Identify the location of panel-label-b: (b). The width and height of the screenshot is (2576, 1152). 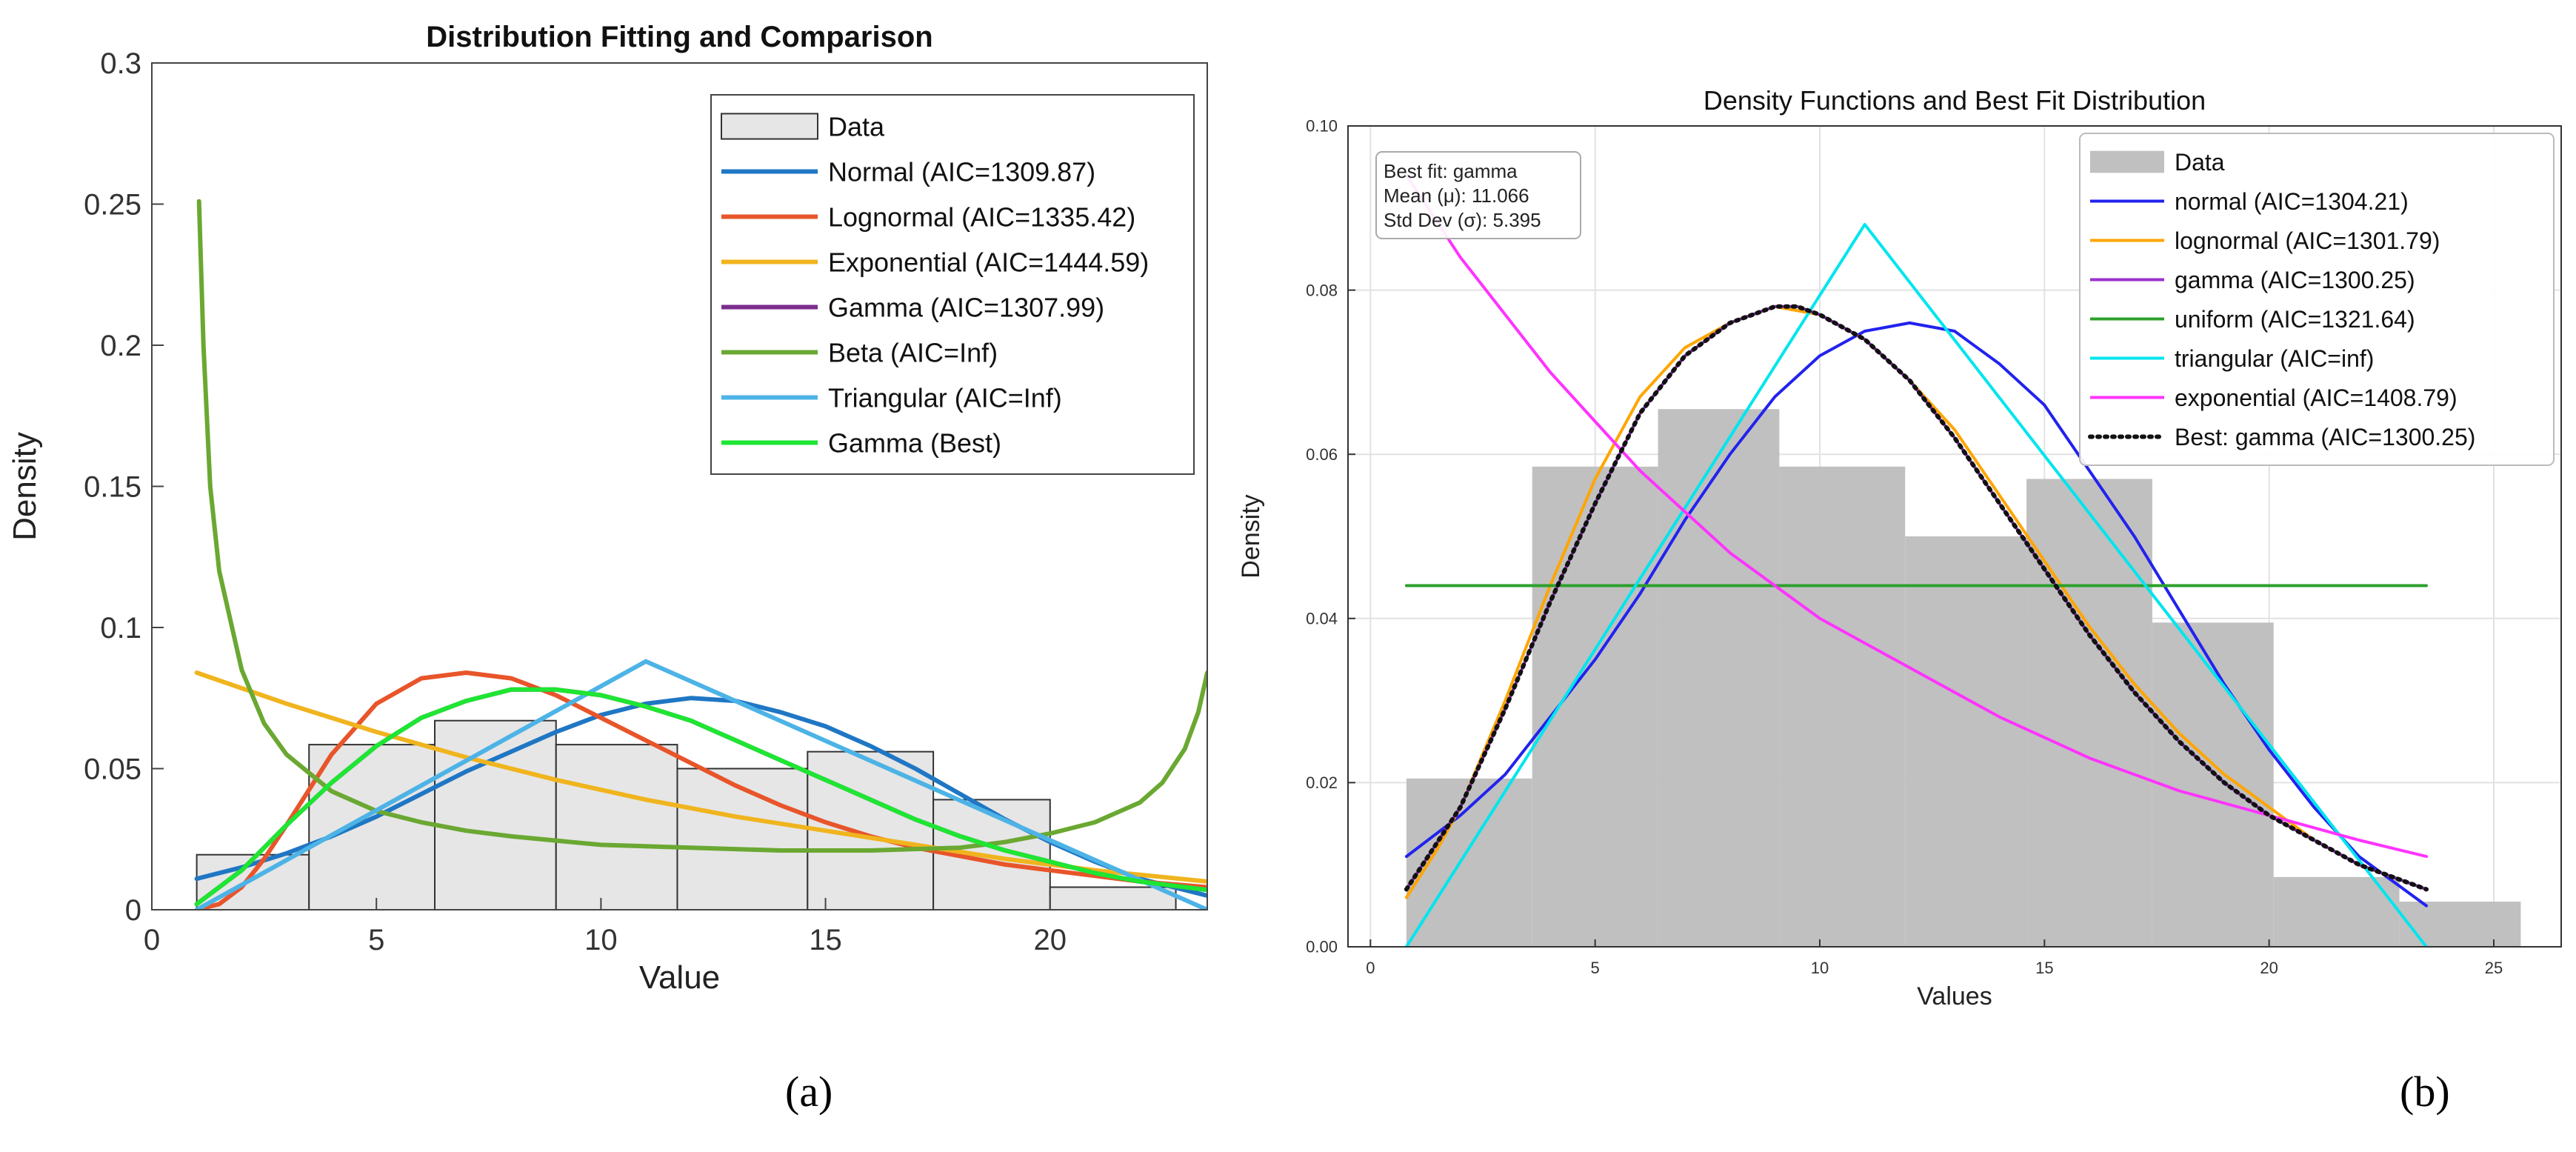
(2425, 1092).